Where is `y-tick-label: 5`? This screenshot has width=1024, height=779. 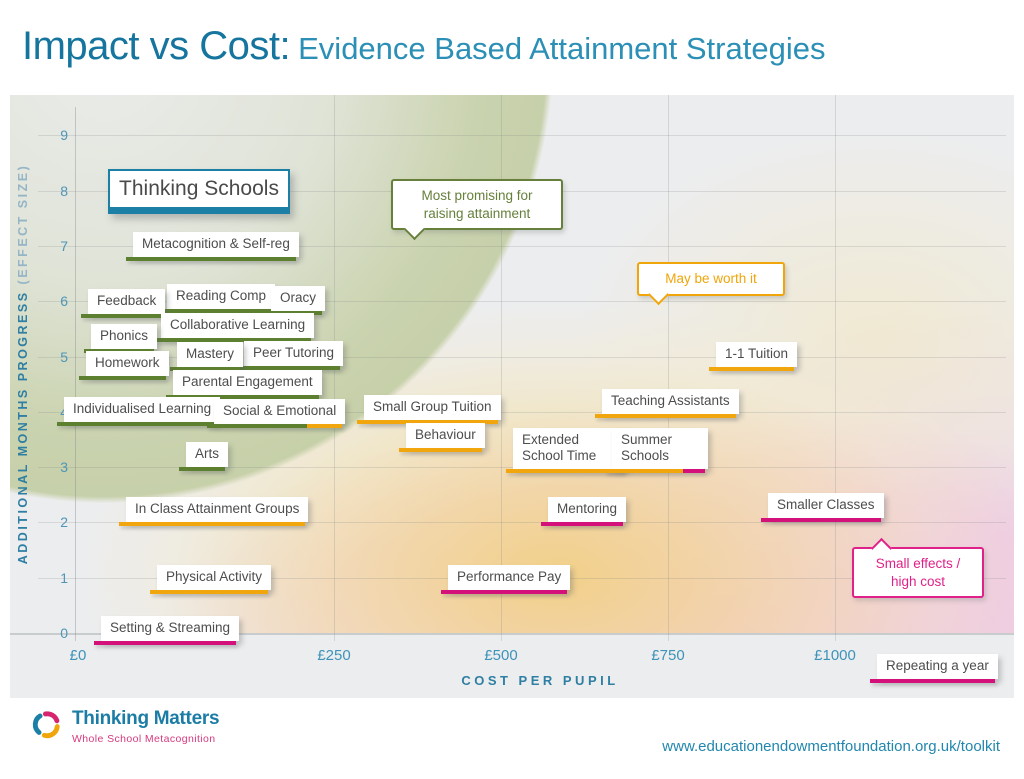
y-tick-label: 5 is located at coordinates (64, 356).